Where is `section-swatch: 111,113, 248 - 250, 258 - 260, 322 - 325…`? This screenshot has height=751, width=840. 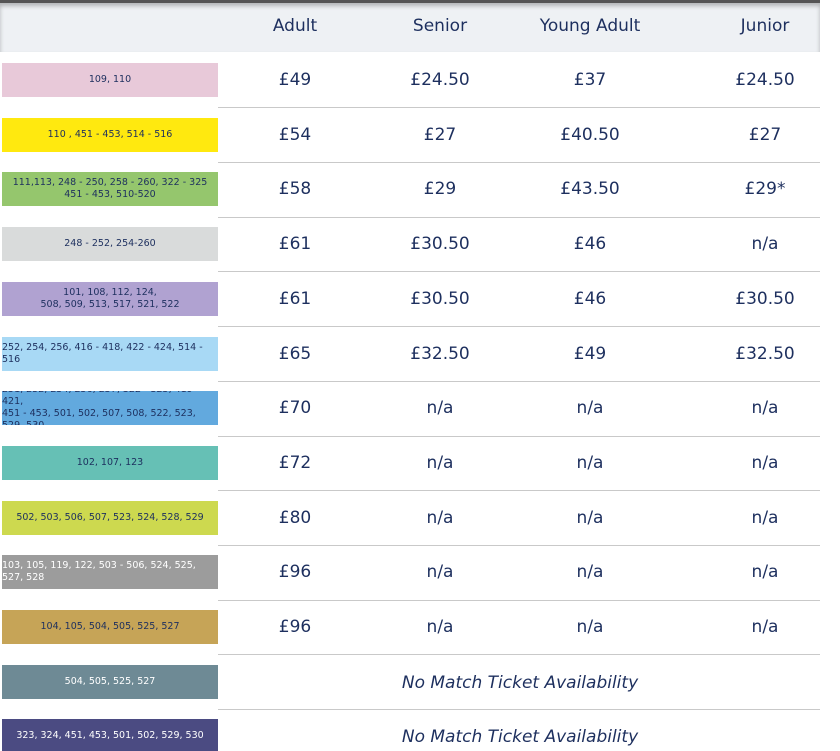 section-swatch: 111,113, 248 - 250, 258 - 260, 322 - 325… is located at coordinates (110, 189).